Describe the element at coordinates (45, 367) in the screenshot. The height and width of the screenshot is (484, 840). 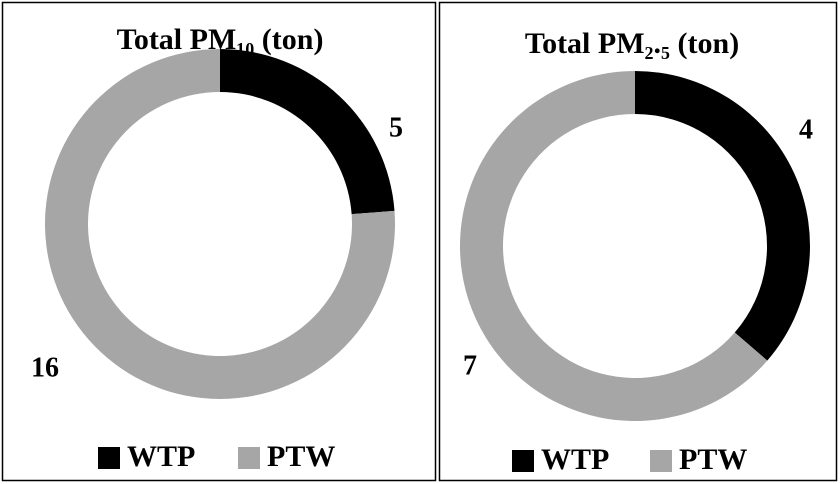
I see `data-label: 16` at that location.